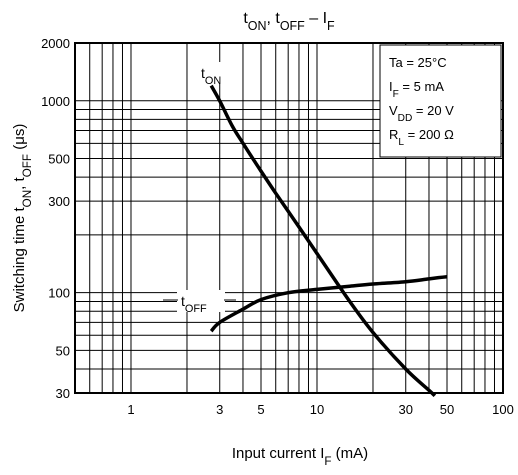 The width and height of the screenshot is (518, 475). What do you see at coordinates (219, 409) in the screenshot?
I see `x-tick-label: 3` at bounding box center [219, 409].